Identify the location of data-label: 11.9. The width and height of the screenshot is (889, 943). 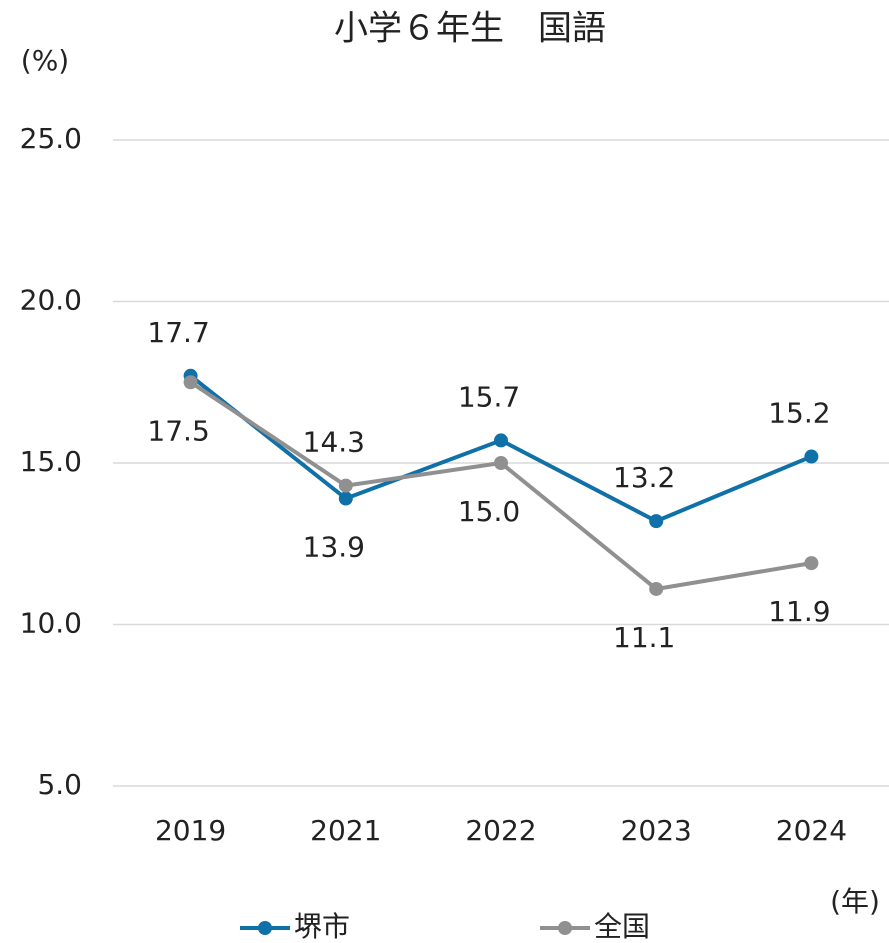
(799, 611).